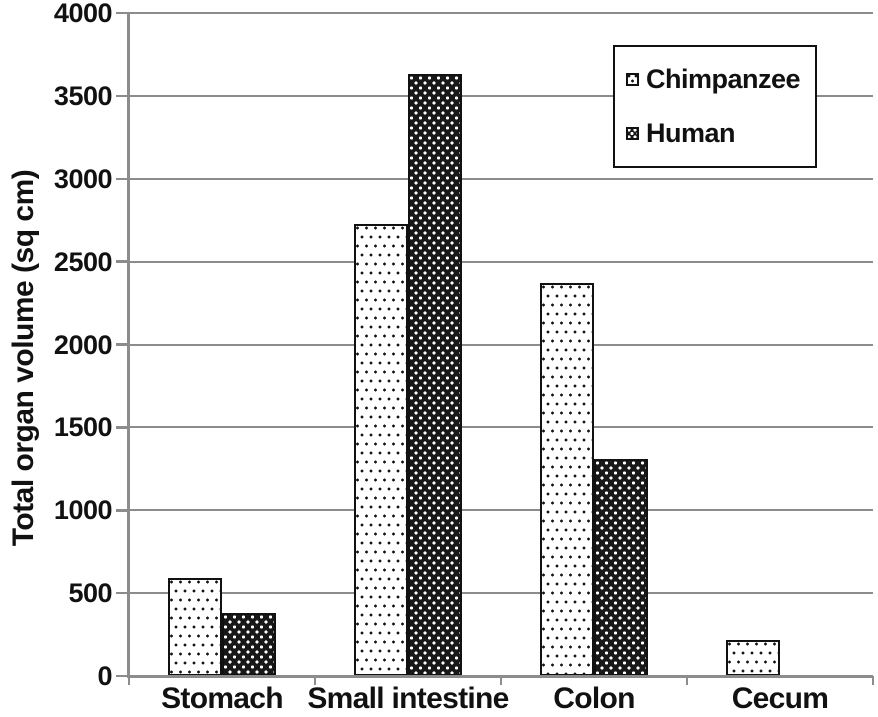 Image resolution: width=878 pixels, height=717 pixels. Describe the element at coordinates (621, 567) in the screenshot. I see `bar-human-colon` at that location.